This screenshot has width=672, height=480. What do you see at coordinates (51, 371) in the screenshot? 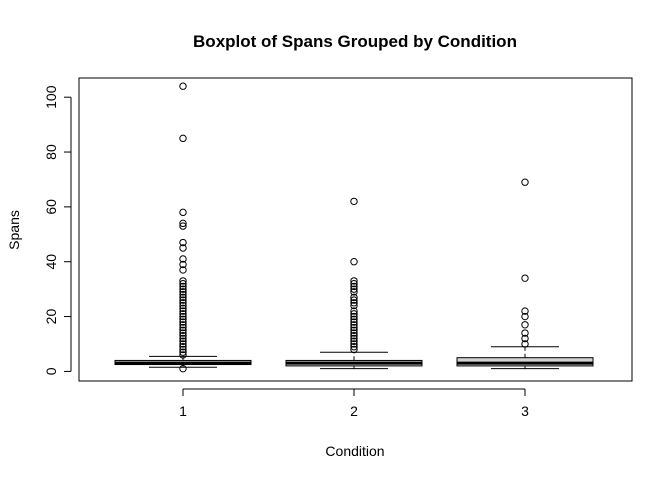
I see `y-tick-label: 0` at bounding box center [51, 371].